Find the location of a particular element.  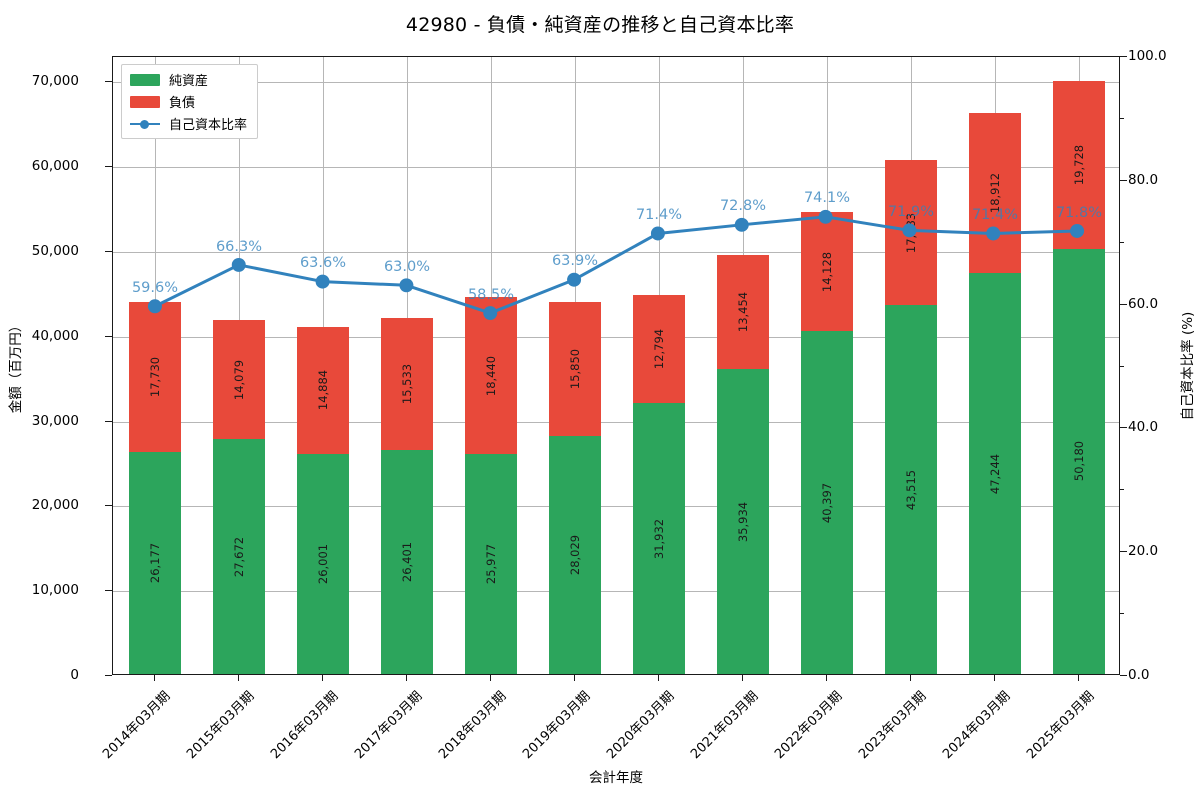

bar-segment-liability: 14,884 is located at coordinates (323, 390).